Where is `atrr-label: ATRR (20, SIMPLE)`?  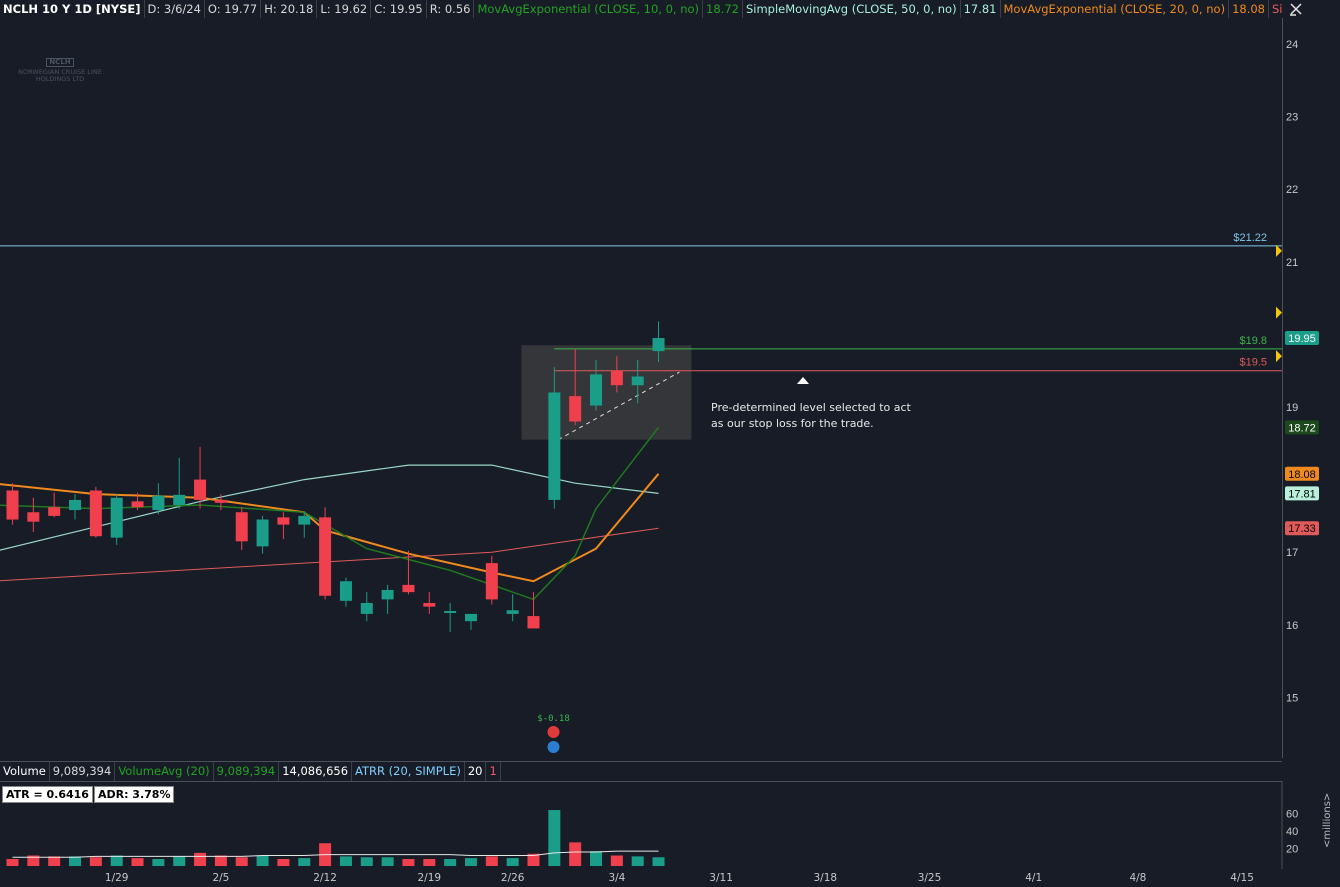 atrr-label: ATRR (20, SIMPLE) is located at coordinates (408, 771).